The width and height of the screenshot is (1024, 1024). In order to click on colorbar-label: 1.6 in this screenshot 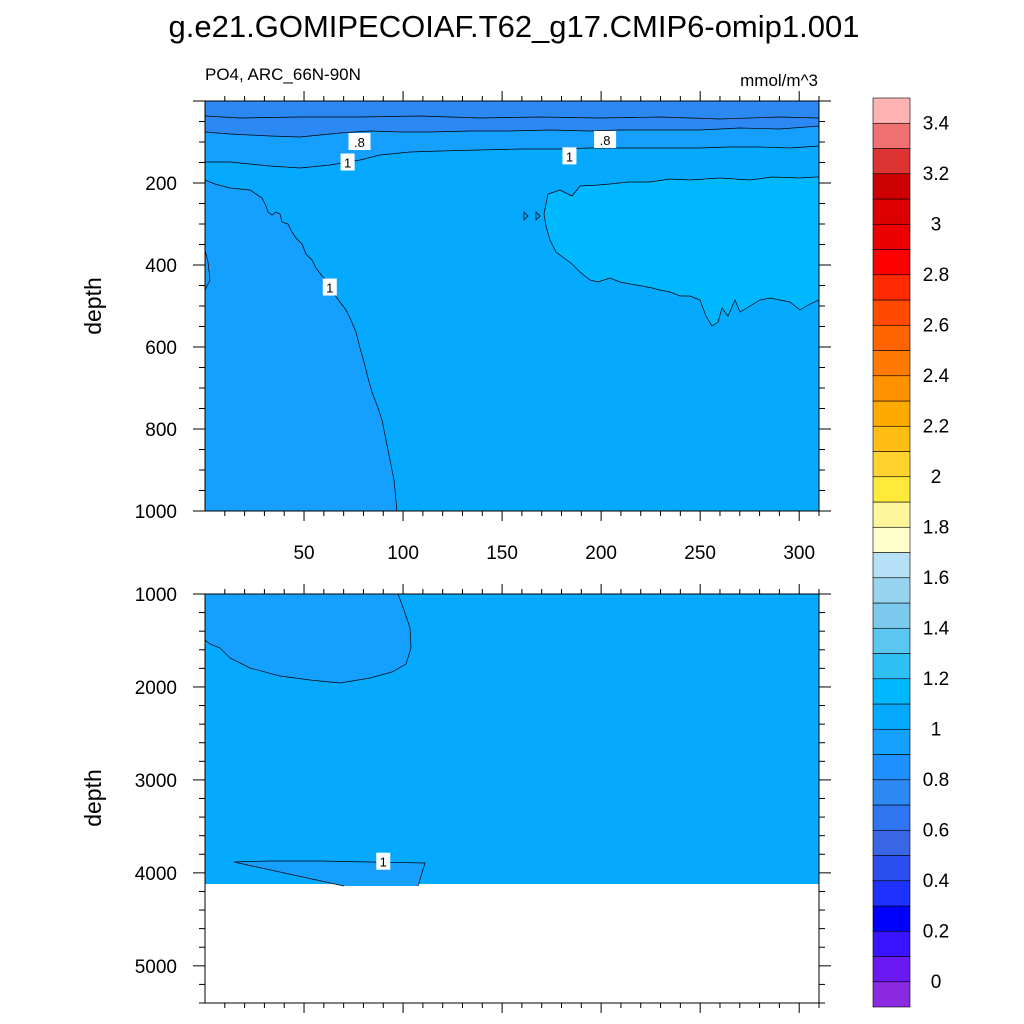, I will do `click(936, 578)`.